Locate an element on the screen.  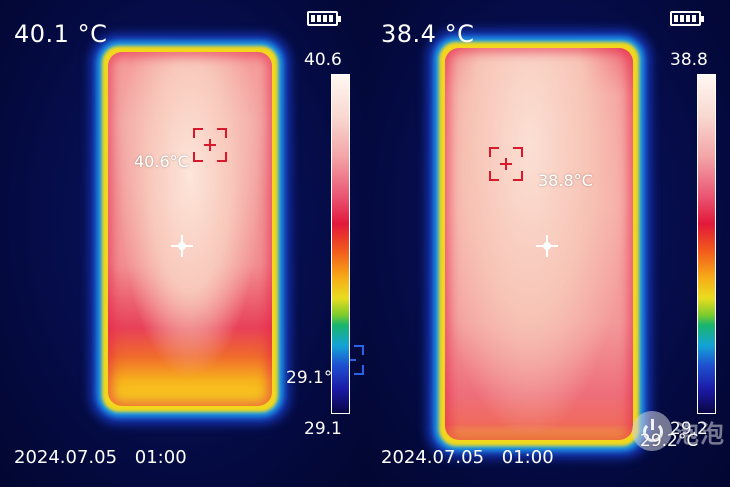
center-temperature: 38.4 °C is located at coordinates (428, 34).